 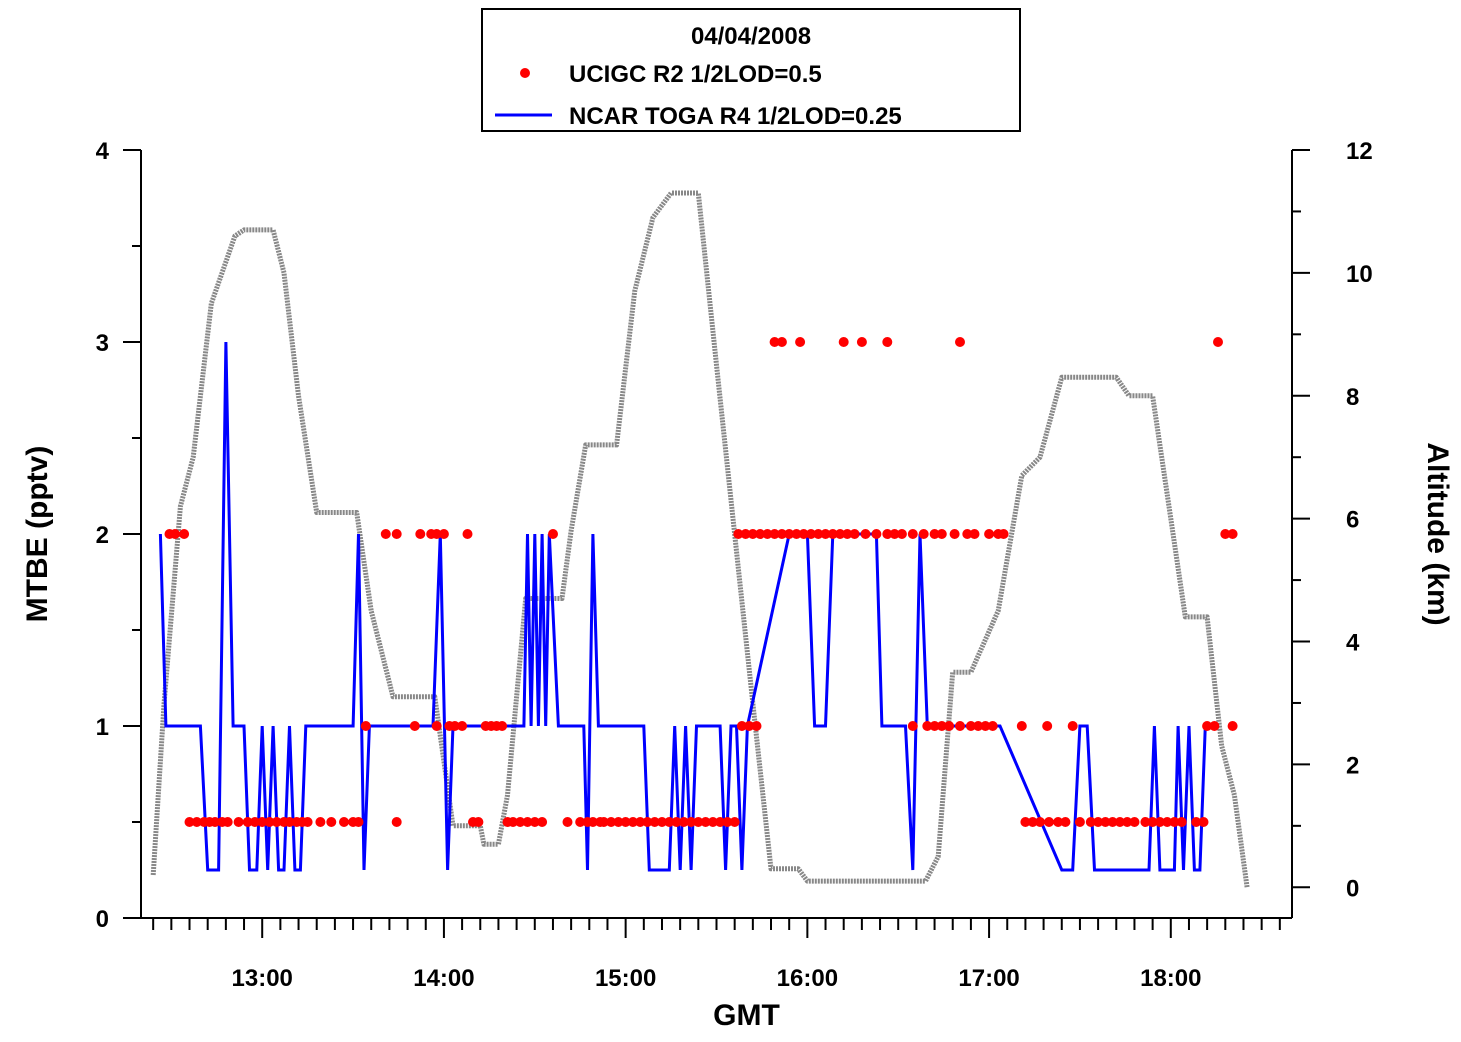 What do you see at coordinates (735, 116) in the screenshot?
I see `legend-label-ncar: NCAR TOGA R4 1/2LOD=0.25` at bounding box center [735, 116].